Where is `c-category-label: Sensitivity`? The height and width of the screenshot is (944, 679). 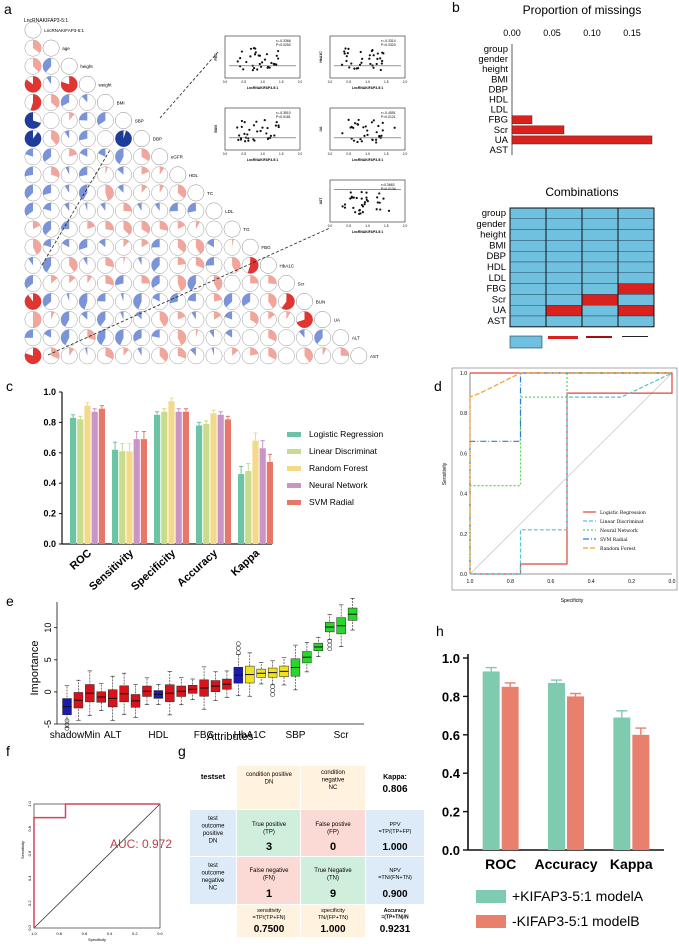 c-category-label: Sensitivity is located at coordinates (112, 570).